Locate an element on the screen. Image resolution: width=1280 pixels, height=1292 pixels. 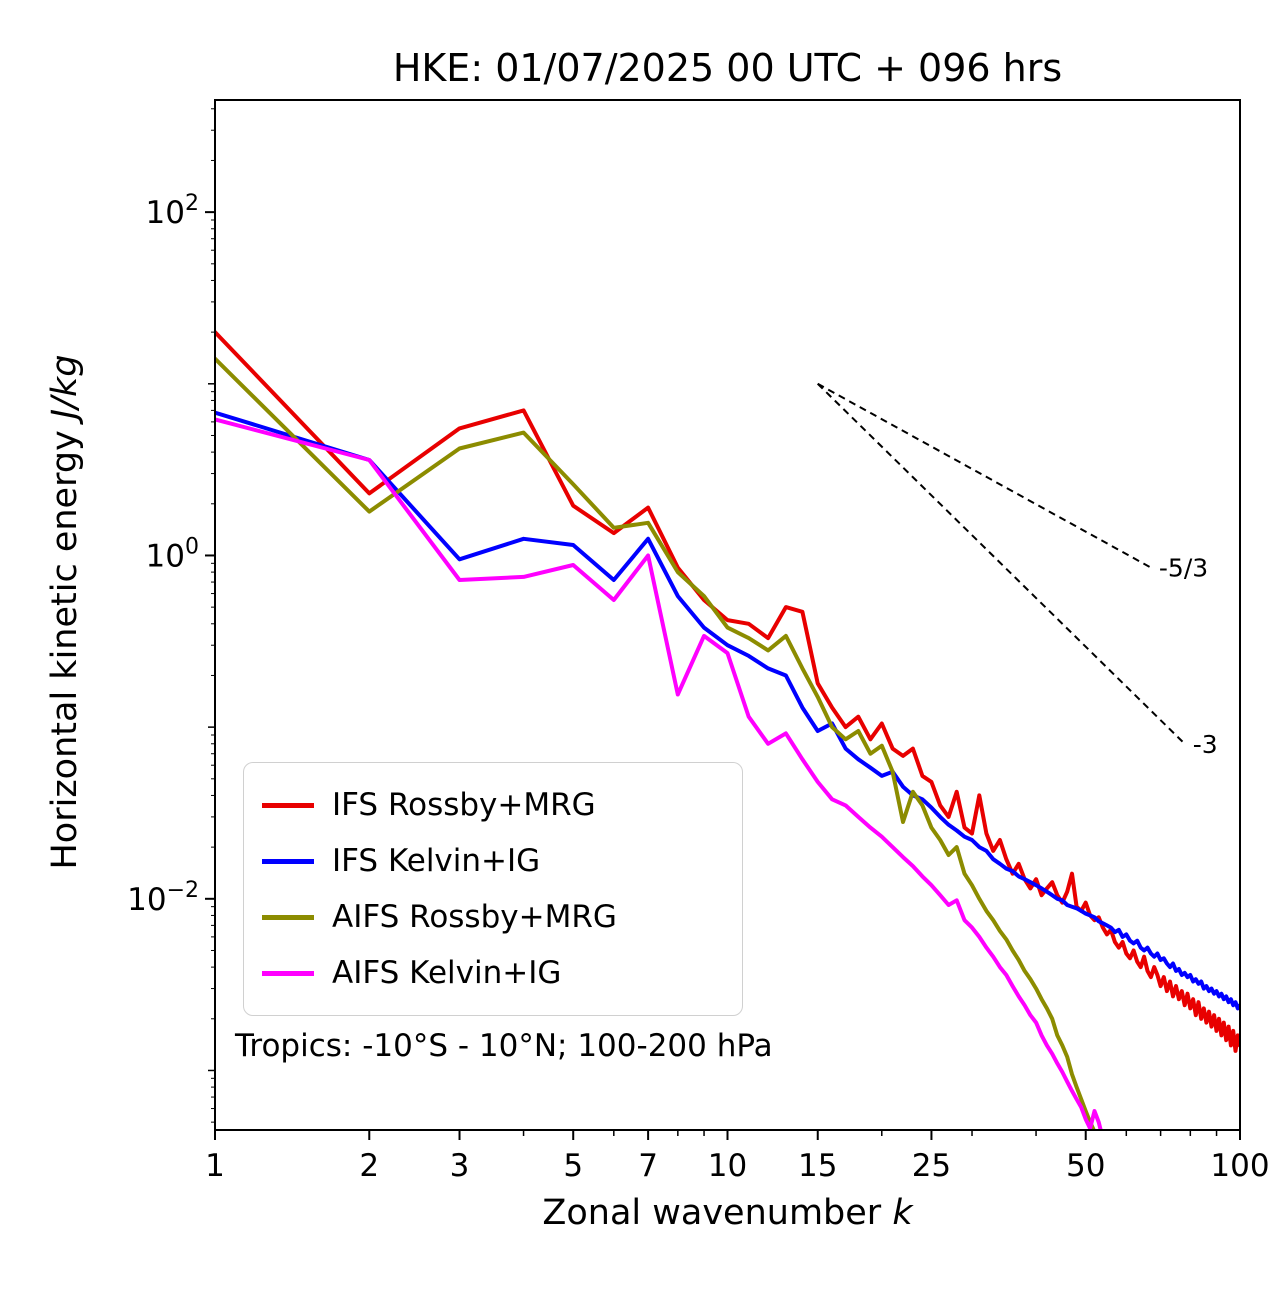
legend-label: IFS Rossby+MRG is located at coordinates (464, 805).